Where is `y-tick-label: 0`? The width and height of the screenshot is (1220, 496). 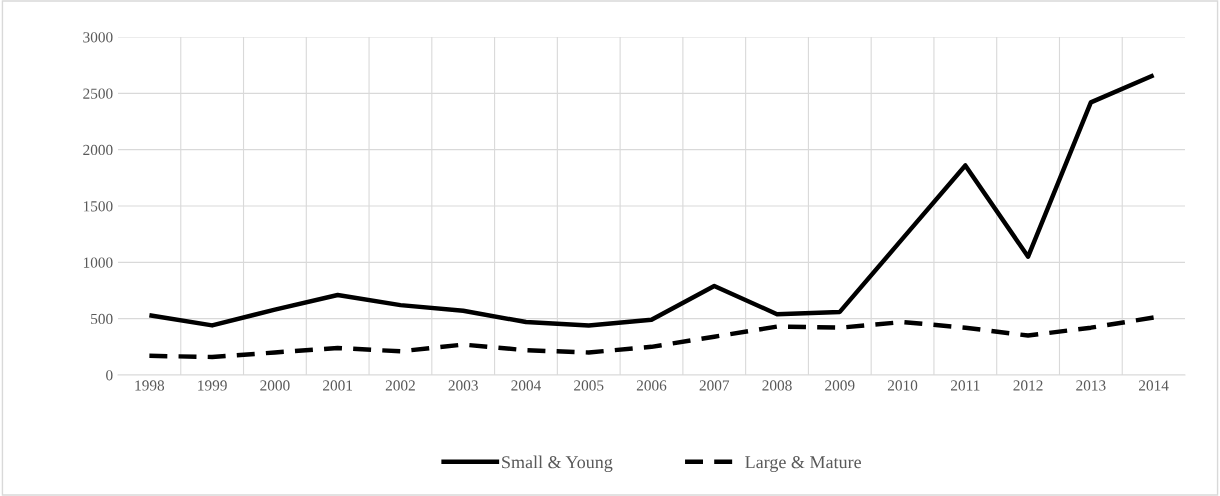 y-tick-label: 0 is located at coordinates (109, 375).